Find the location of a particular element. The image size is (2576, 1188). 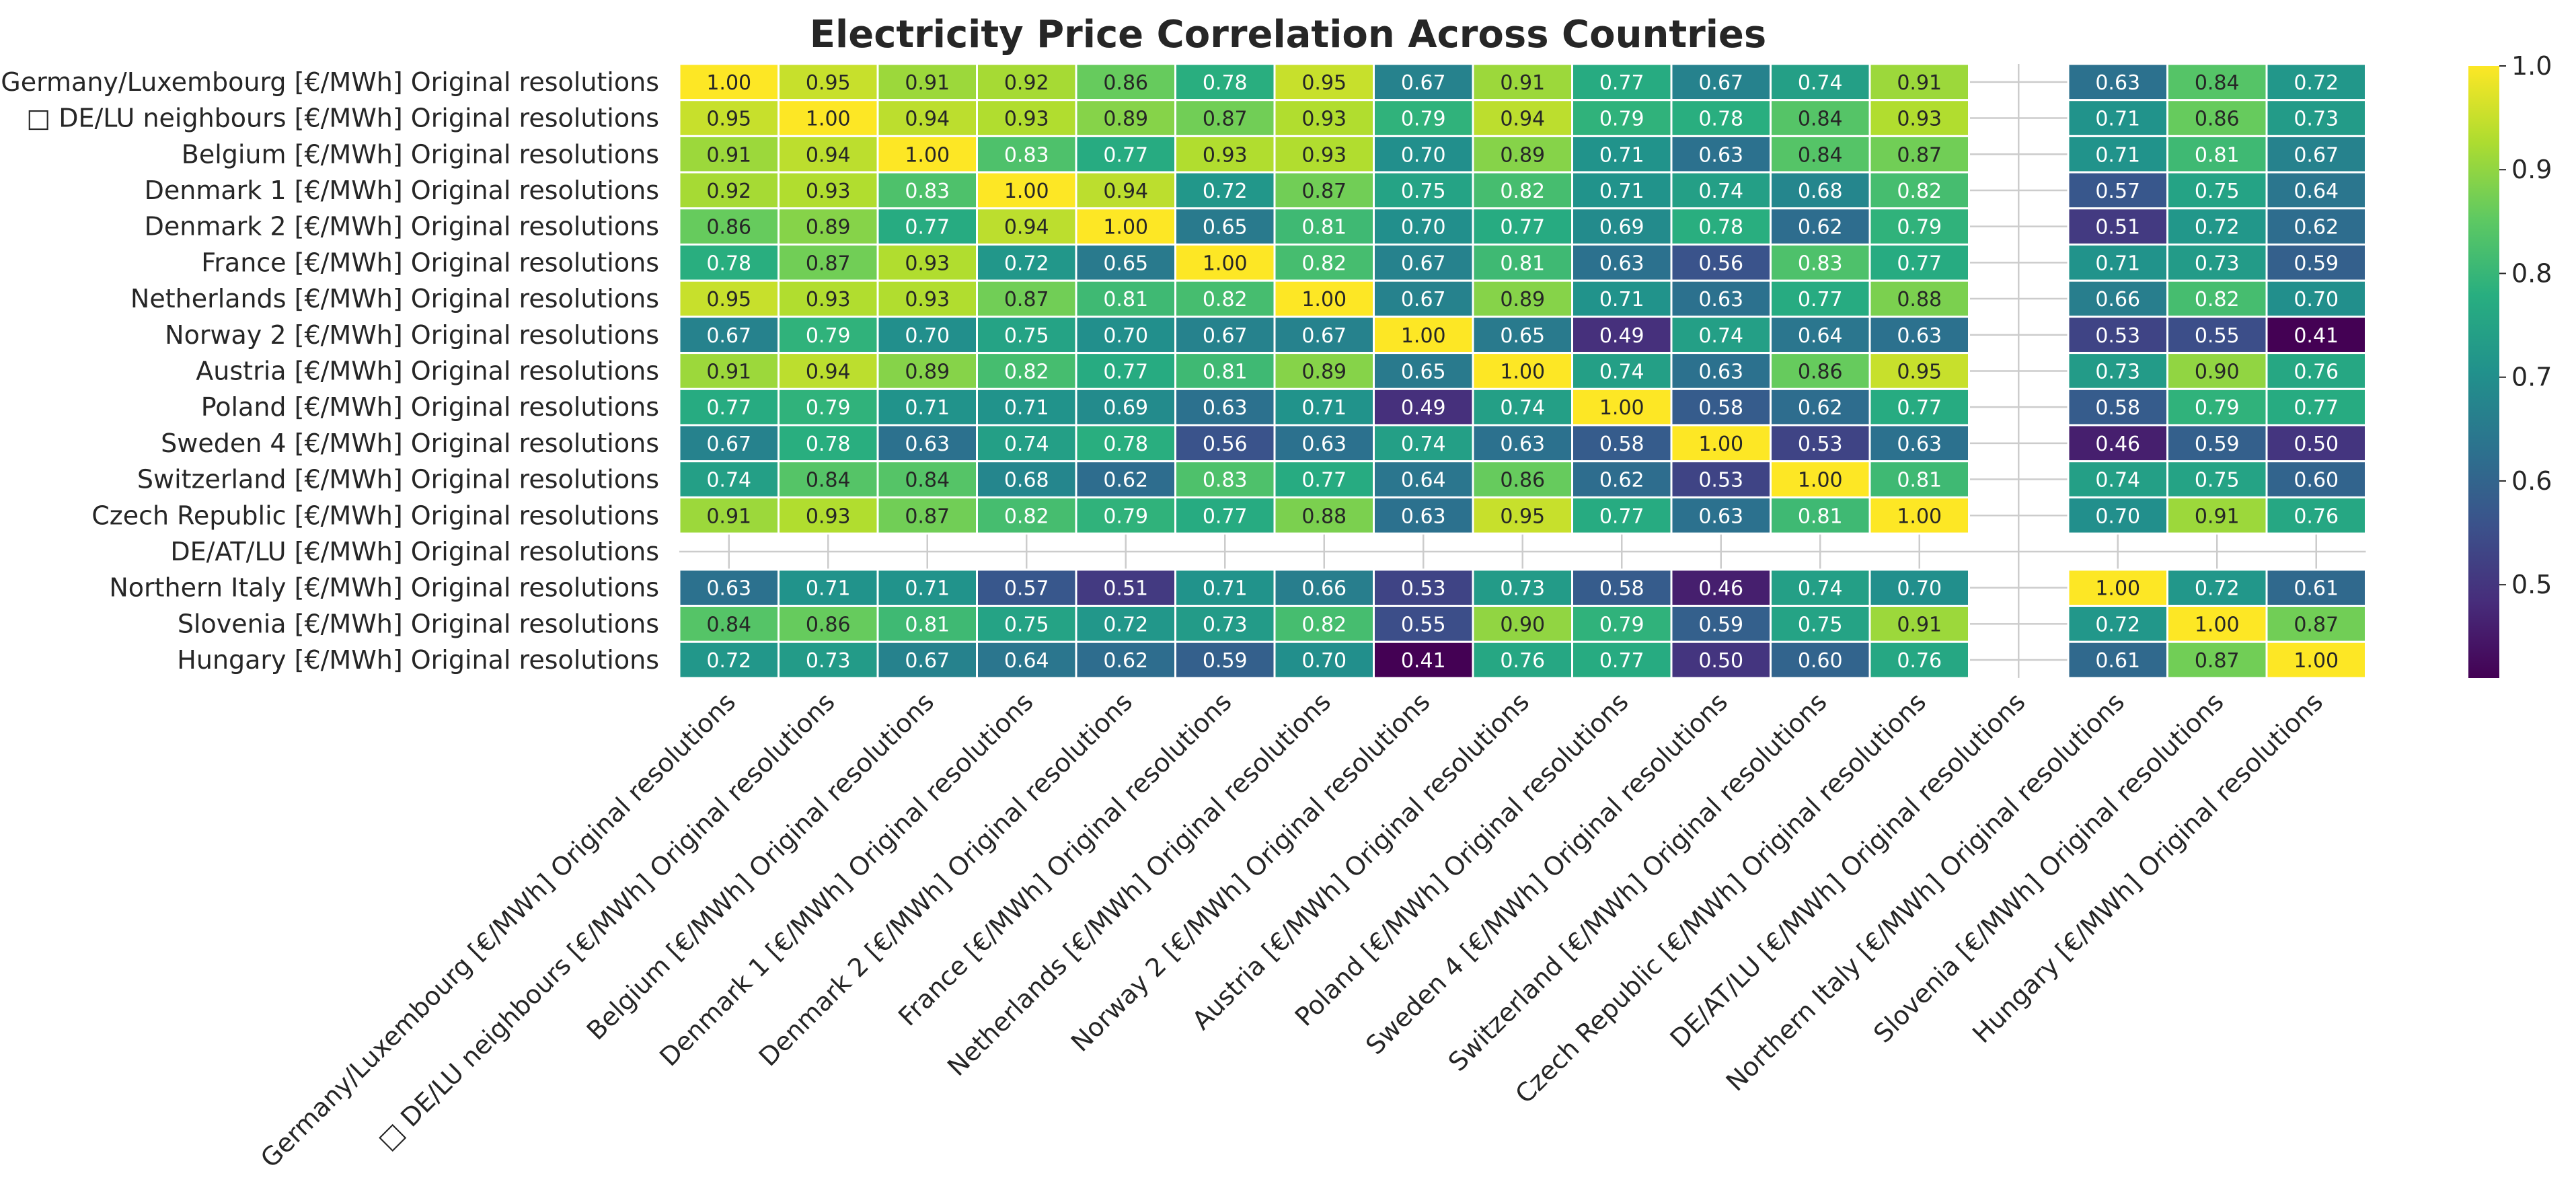

cell-value-label: 0.49 is located at coordinates (1621, 336).